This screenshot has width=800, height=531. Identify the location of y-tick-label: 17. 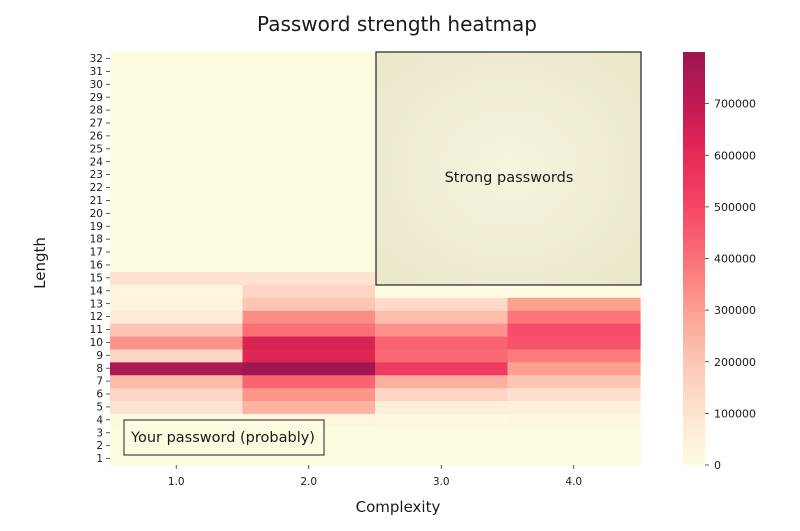
(96, 253).